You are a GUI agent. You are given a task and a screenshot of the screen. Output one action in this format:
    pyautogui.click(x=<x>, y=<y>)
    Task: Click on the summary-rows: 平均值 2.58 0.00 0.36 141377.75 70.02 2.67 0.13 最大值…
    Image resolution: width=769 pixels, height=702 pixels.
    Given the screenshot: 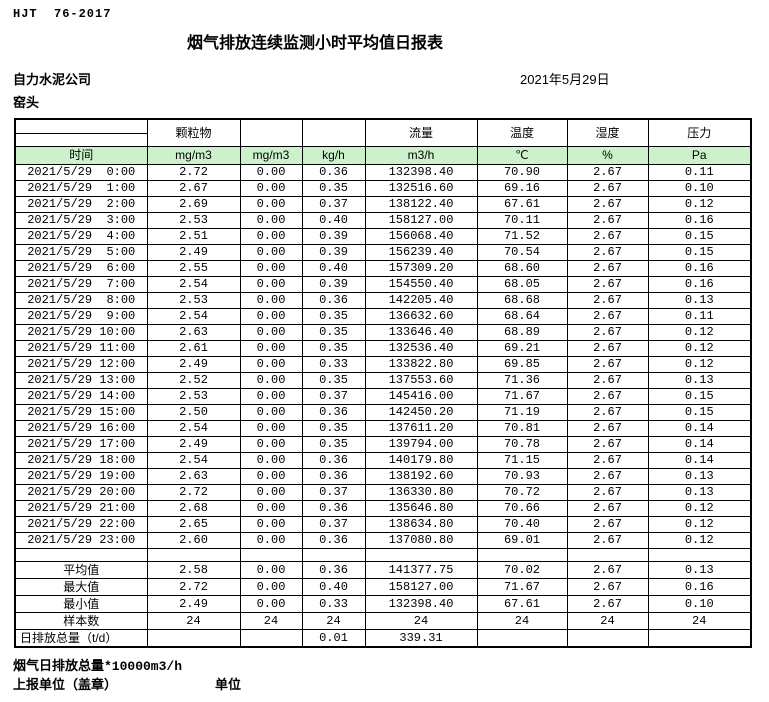 What is the action you would take?
    pyautogui.click(x=383, y=604)
    